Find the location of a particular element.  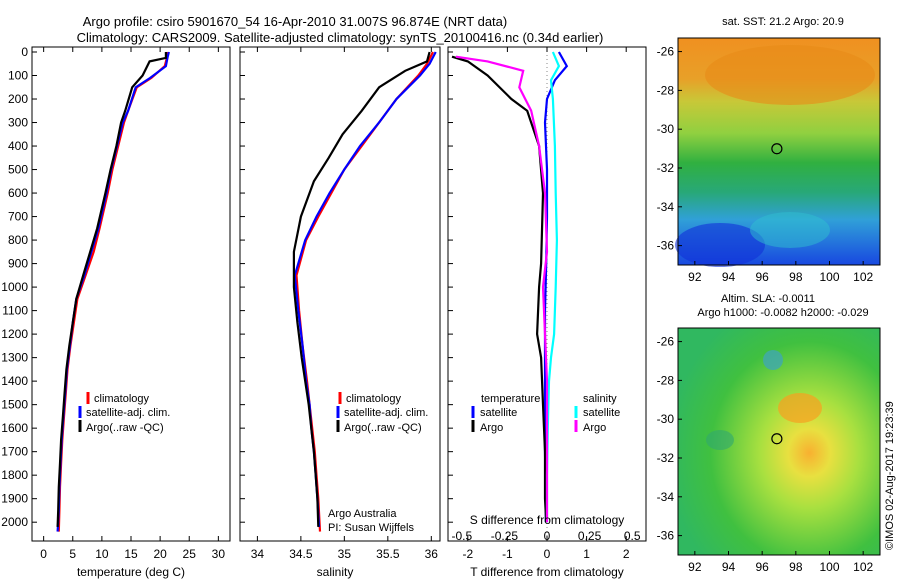

temperature-ytick-label: 300 is located at coordinates (18, 123).